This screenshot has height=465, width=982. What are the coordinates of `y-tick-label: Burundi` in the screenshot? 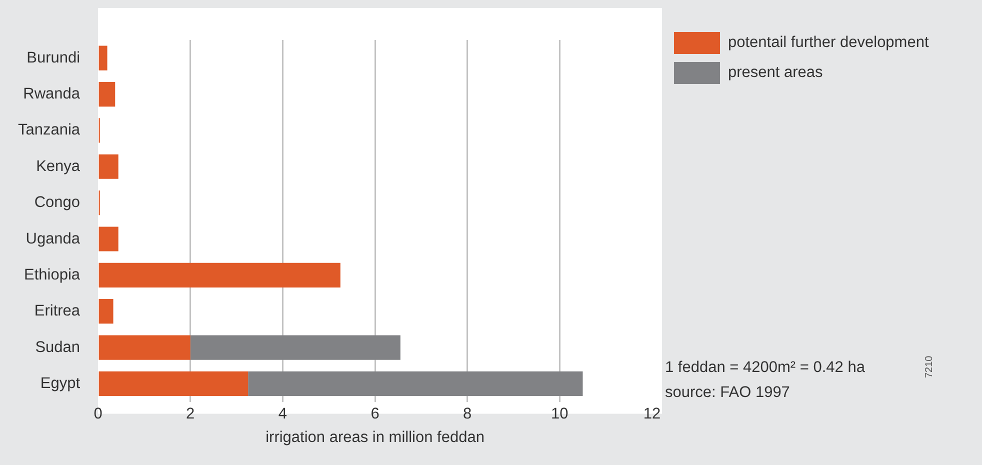 It's located at (53, 57).